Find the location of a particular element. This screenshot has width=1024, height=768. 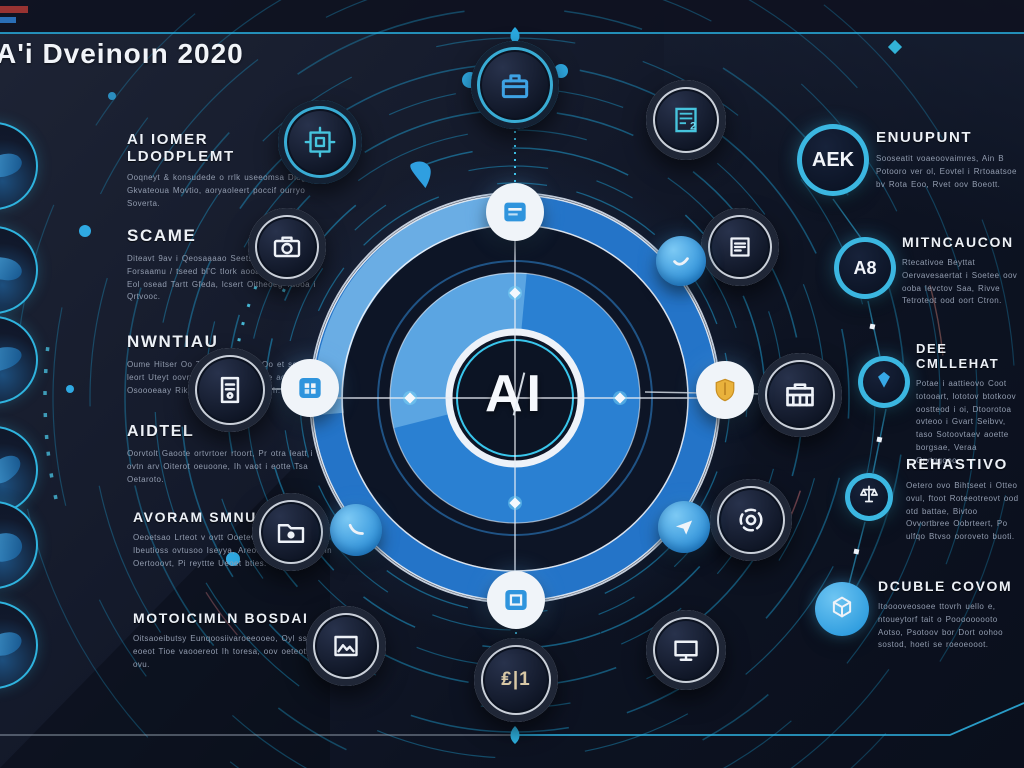

window-icon is located at coordinates (515, 212).